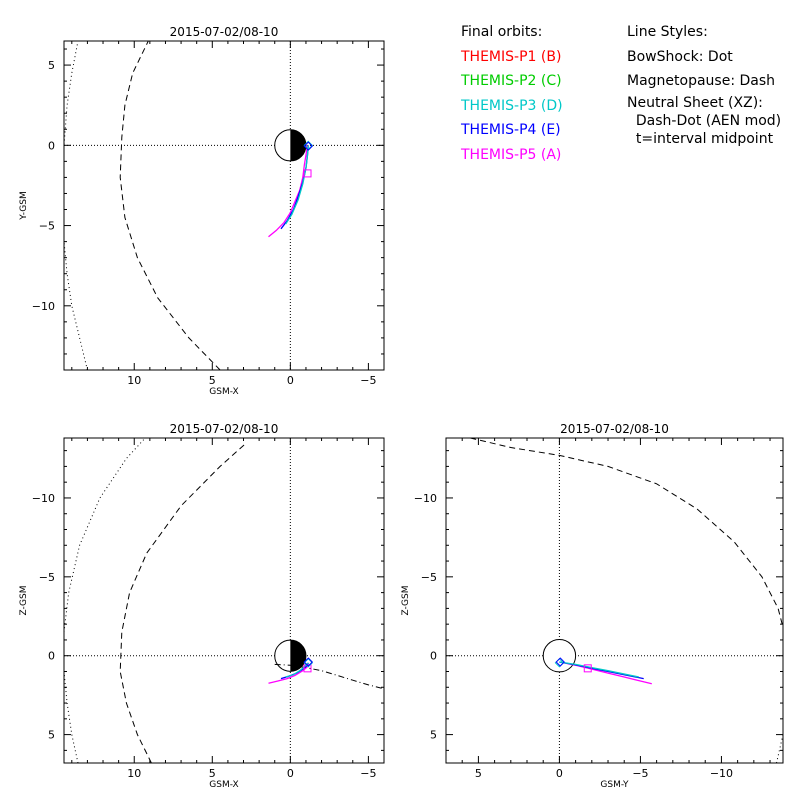 The image size is (800, 800). I want to click on x-tick-label-xz: −5, so click(368, 773).